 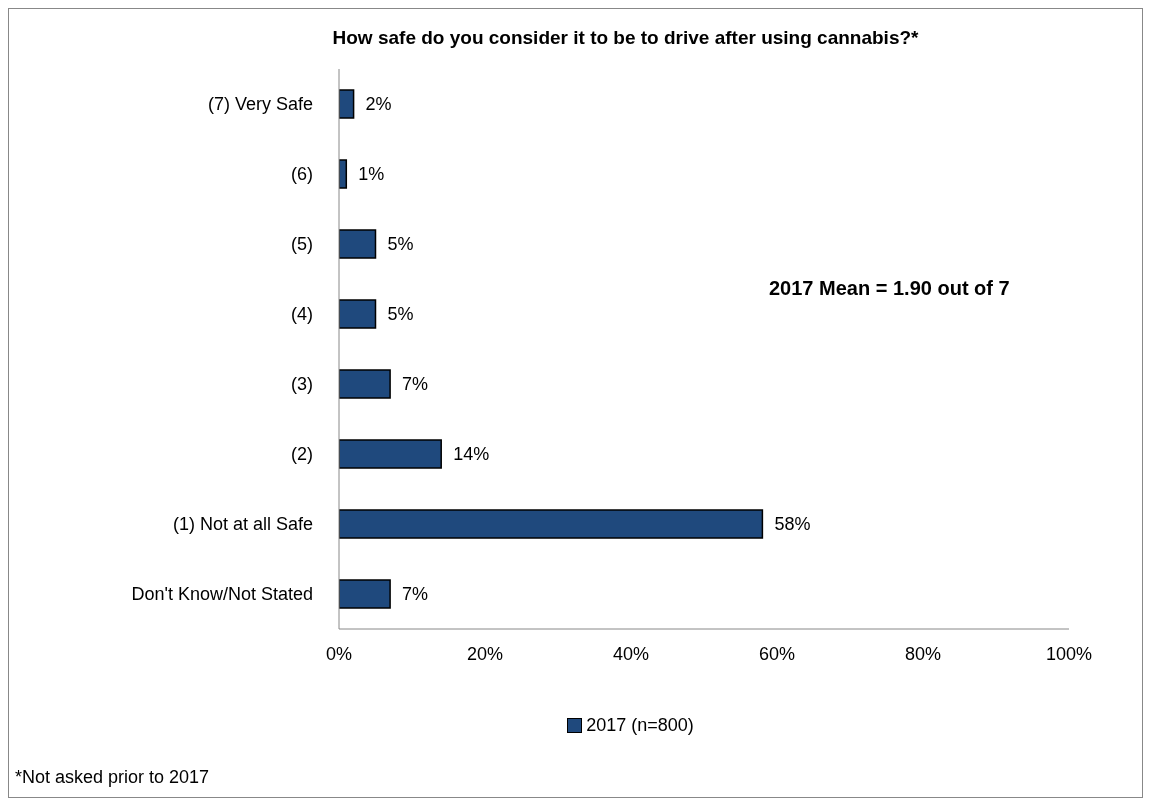 I want to click on x-tick-label: 0%, so click(x=339, y=653).